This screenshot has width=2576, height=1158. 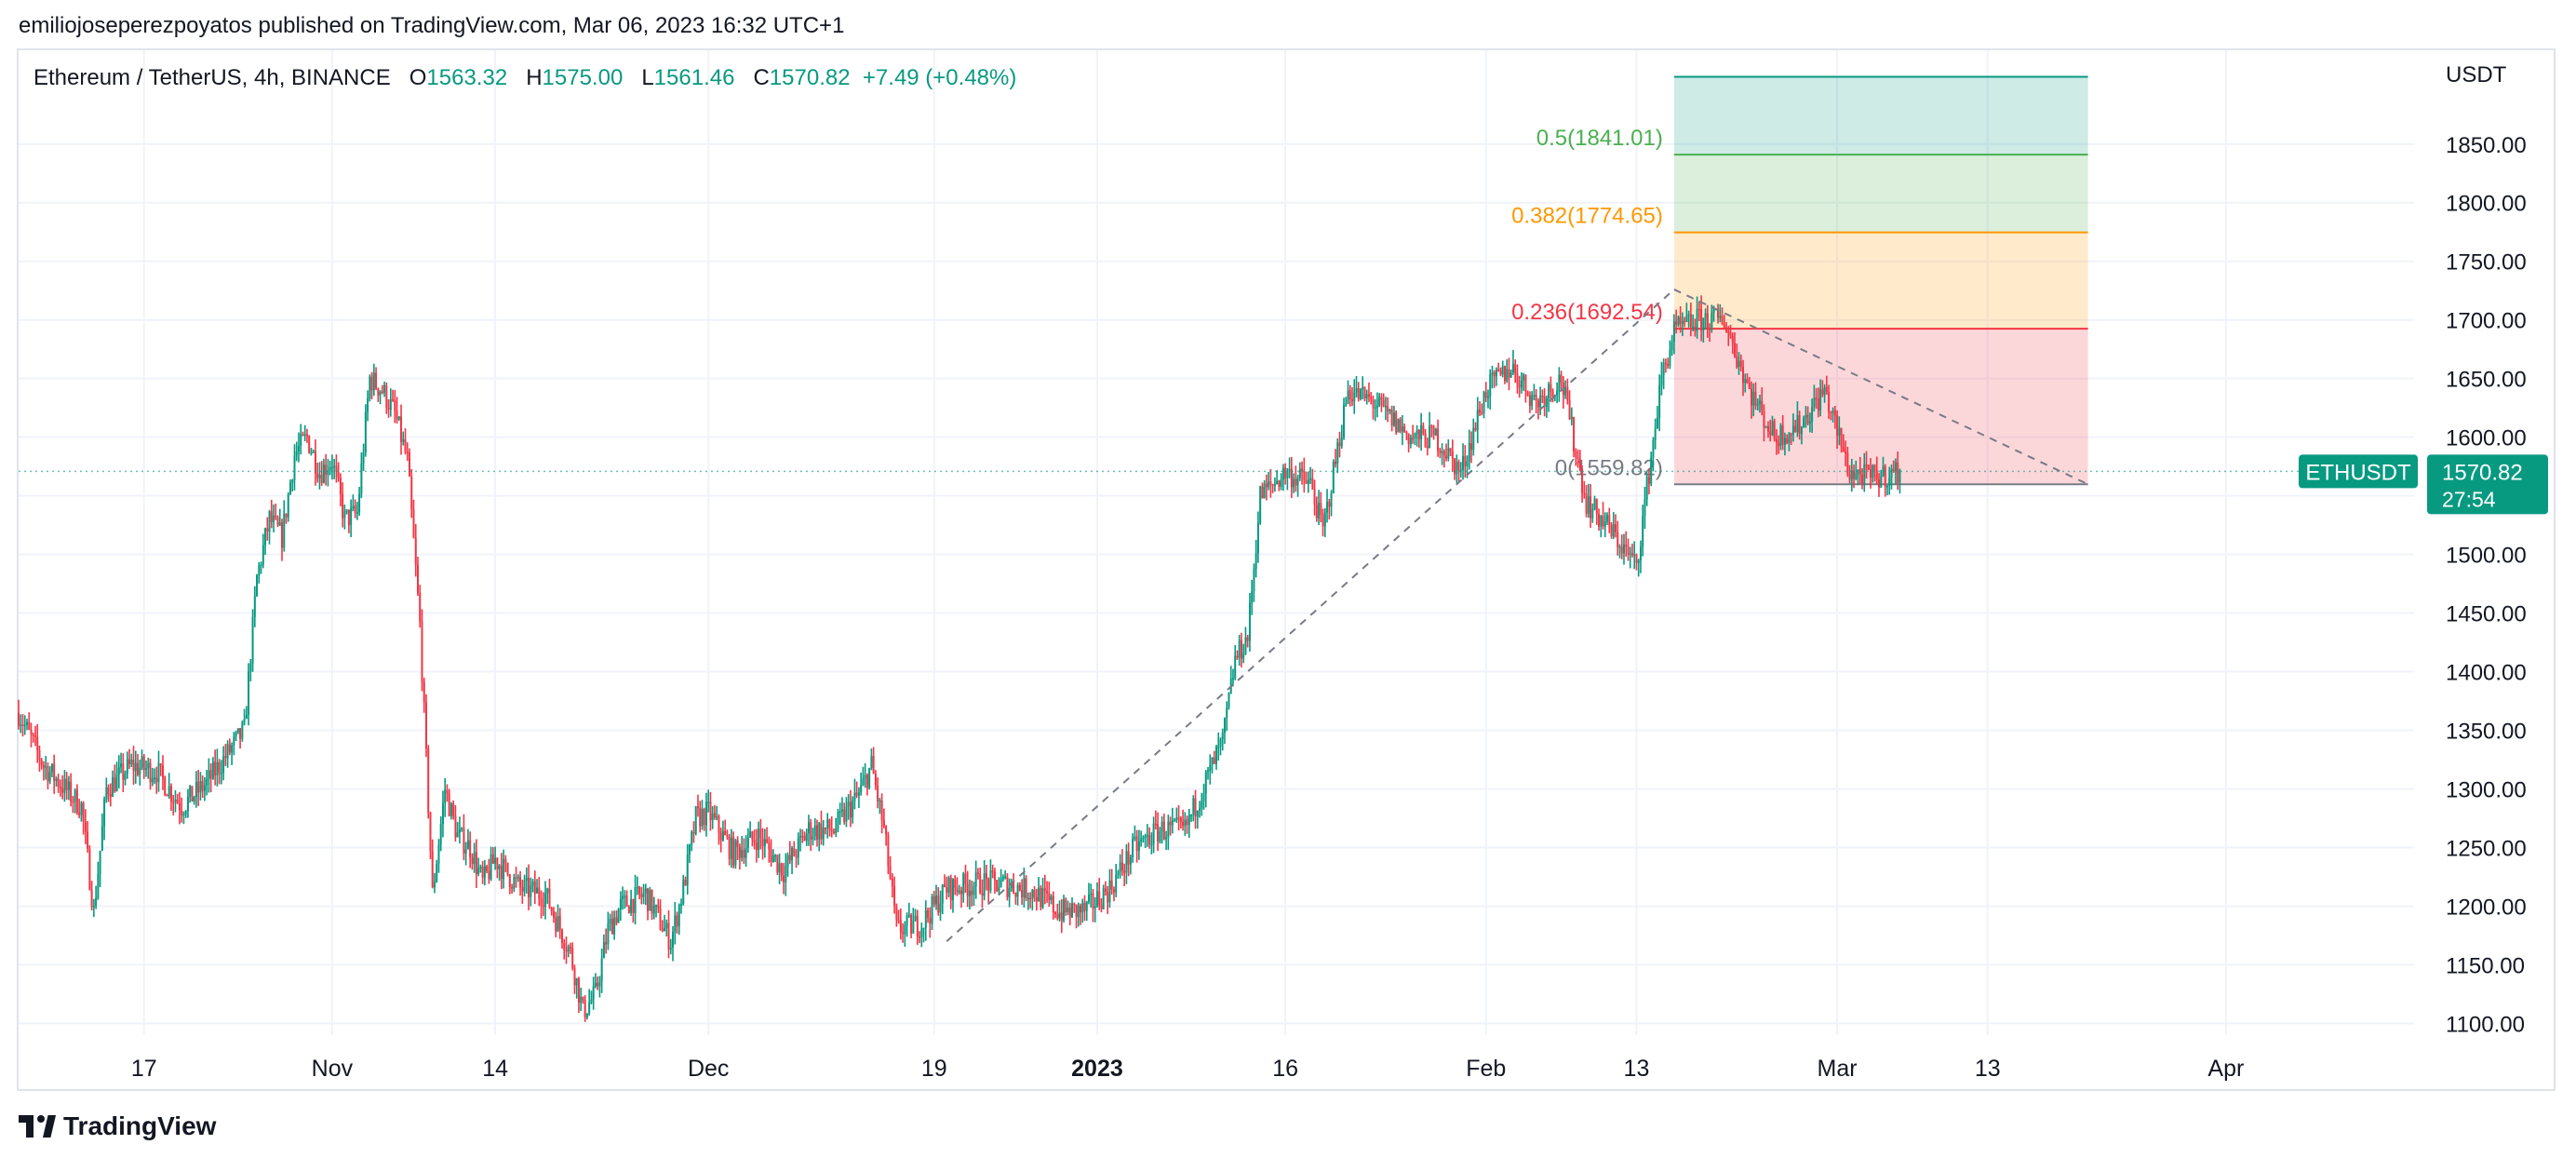 I want to click on y-tick-label: 1250.00, so click(x=2486, y=848).